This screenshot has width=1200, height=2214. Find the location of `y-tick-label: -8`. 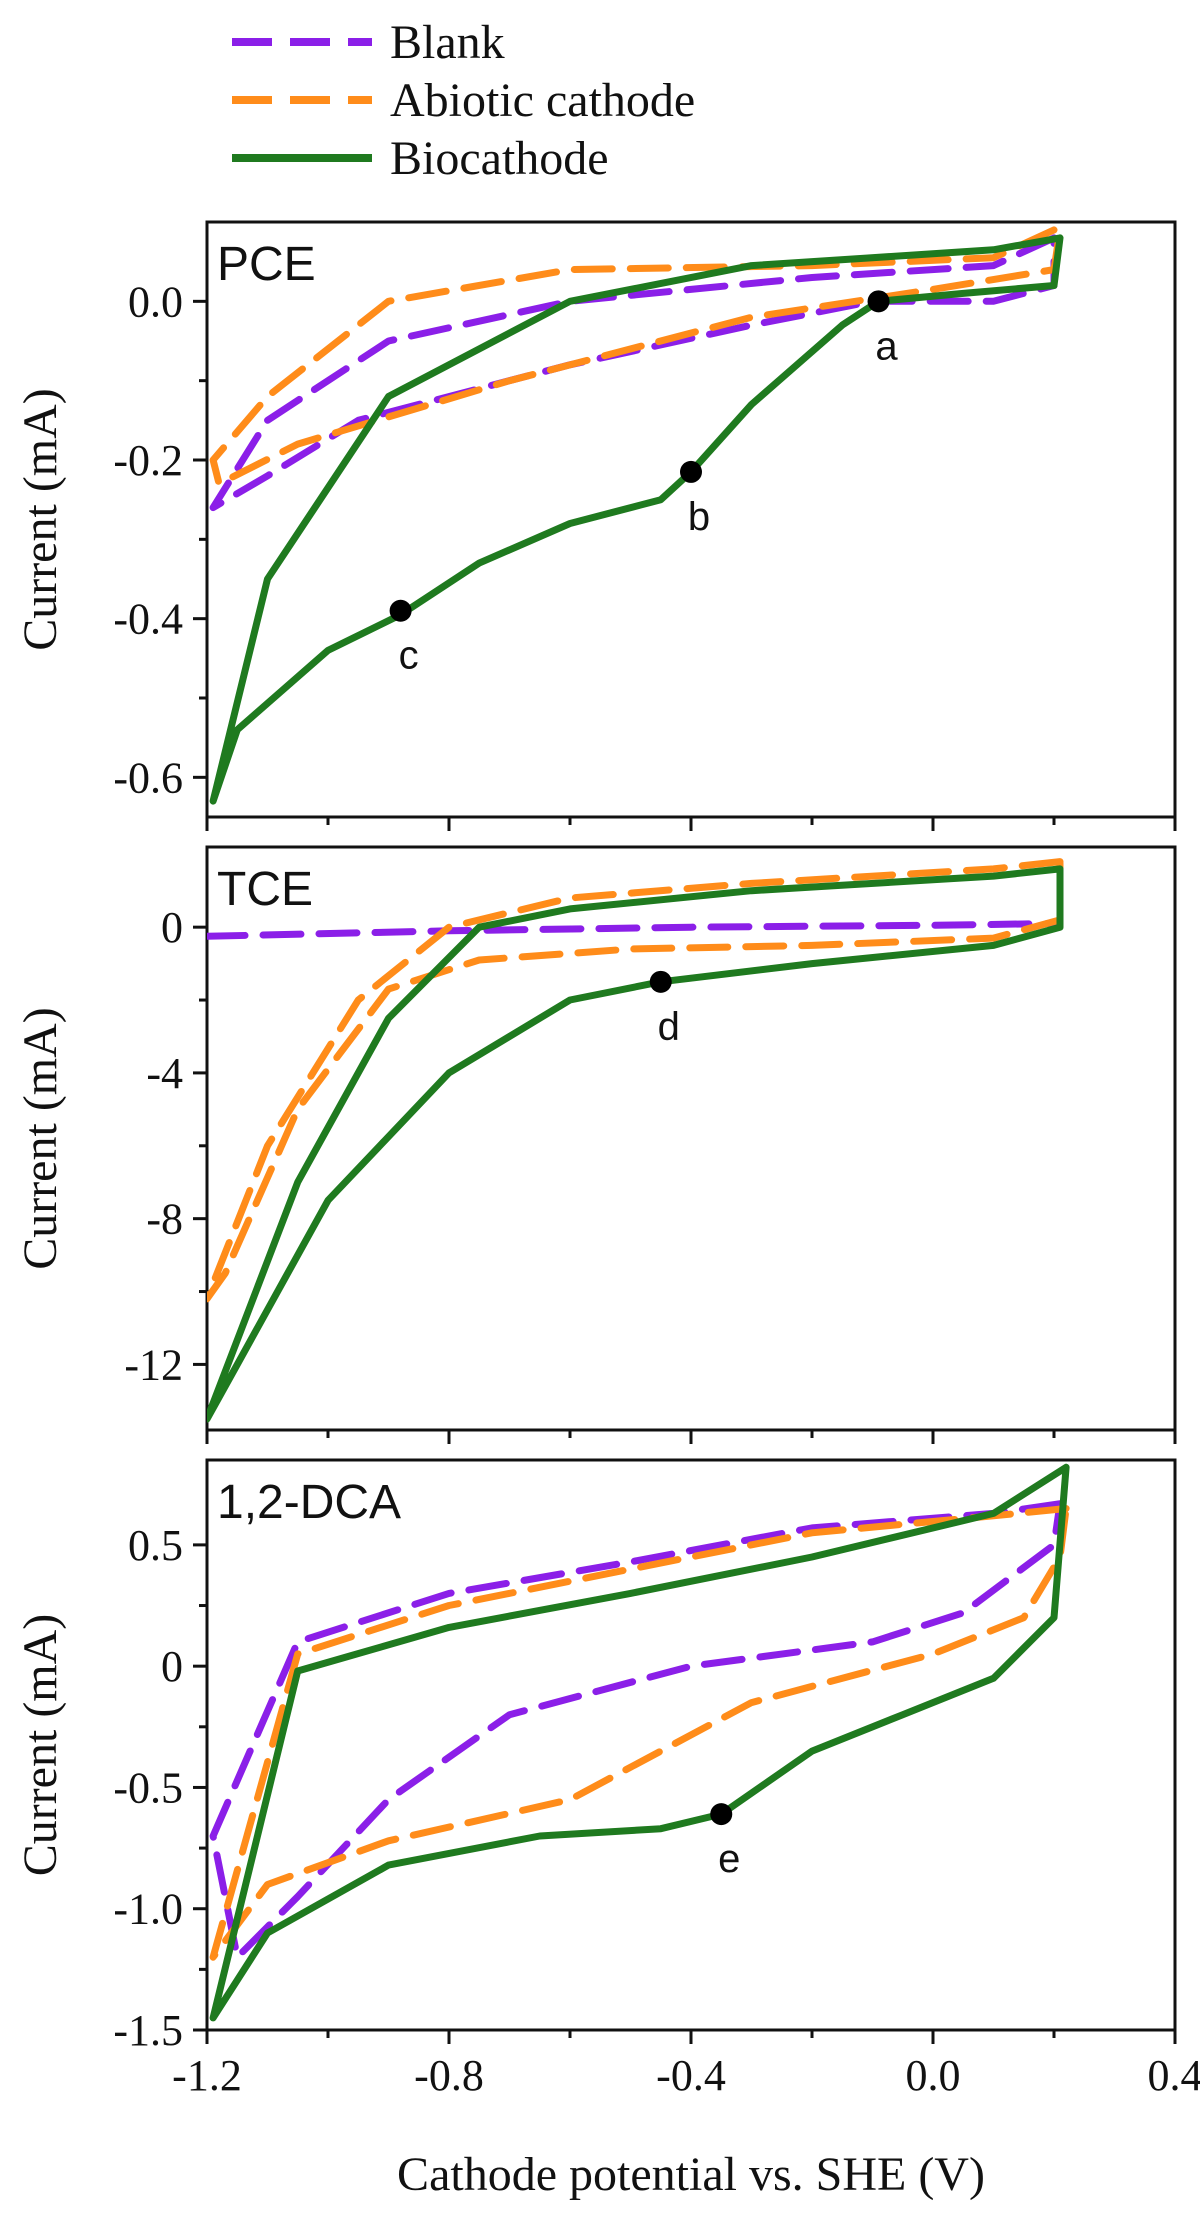

y-tick-label: -8 is located at coordinates (164, 1219).